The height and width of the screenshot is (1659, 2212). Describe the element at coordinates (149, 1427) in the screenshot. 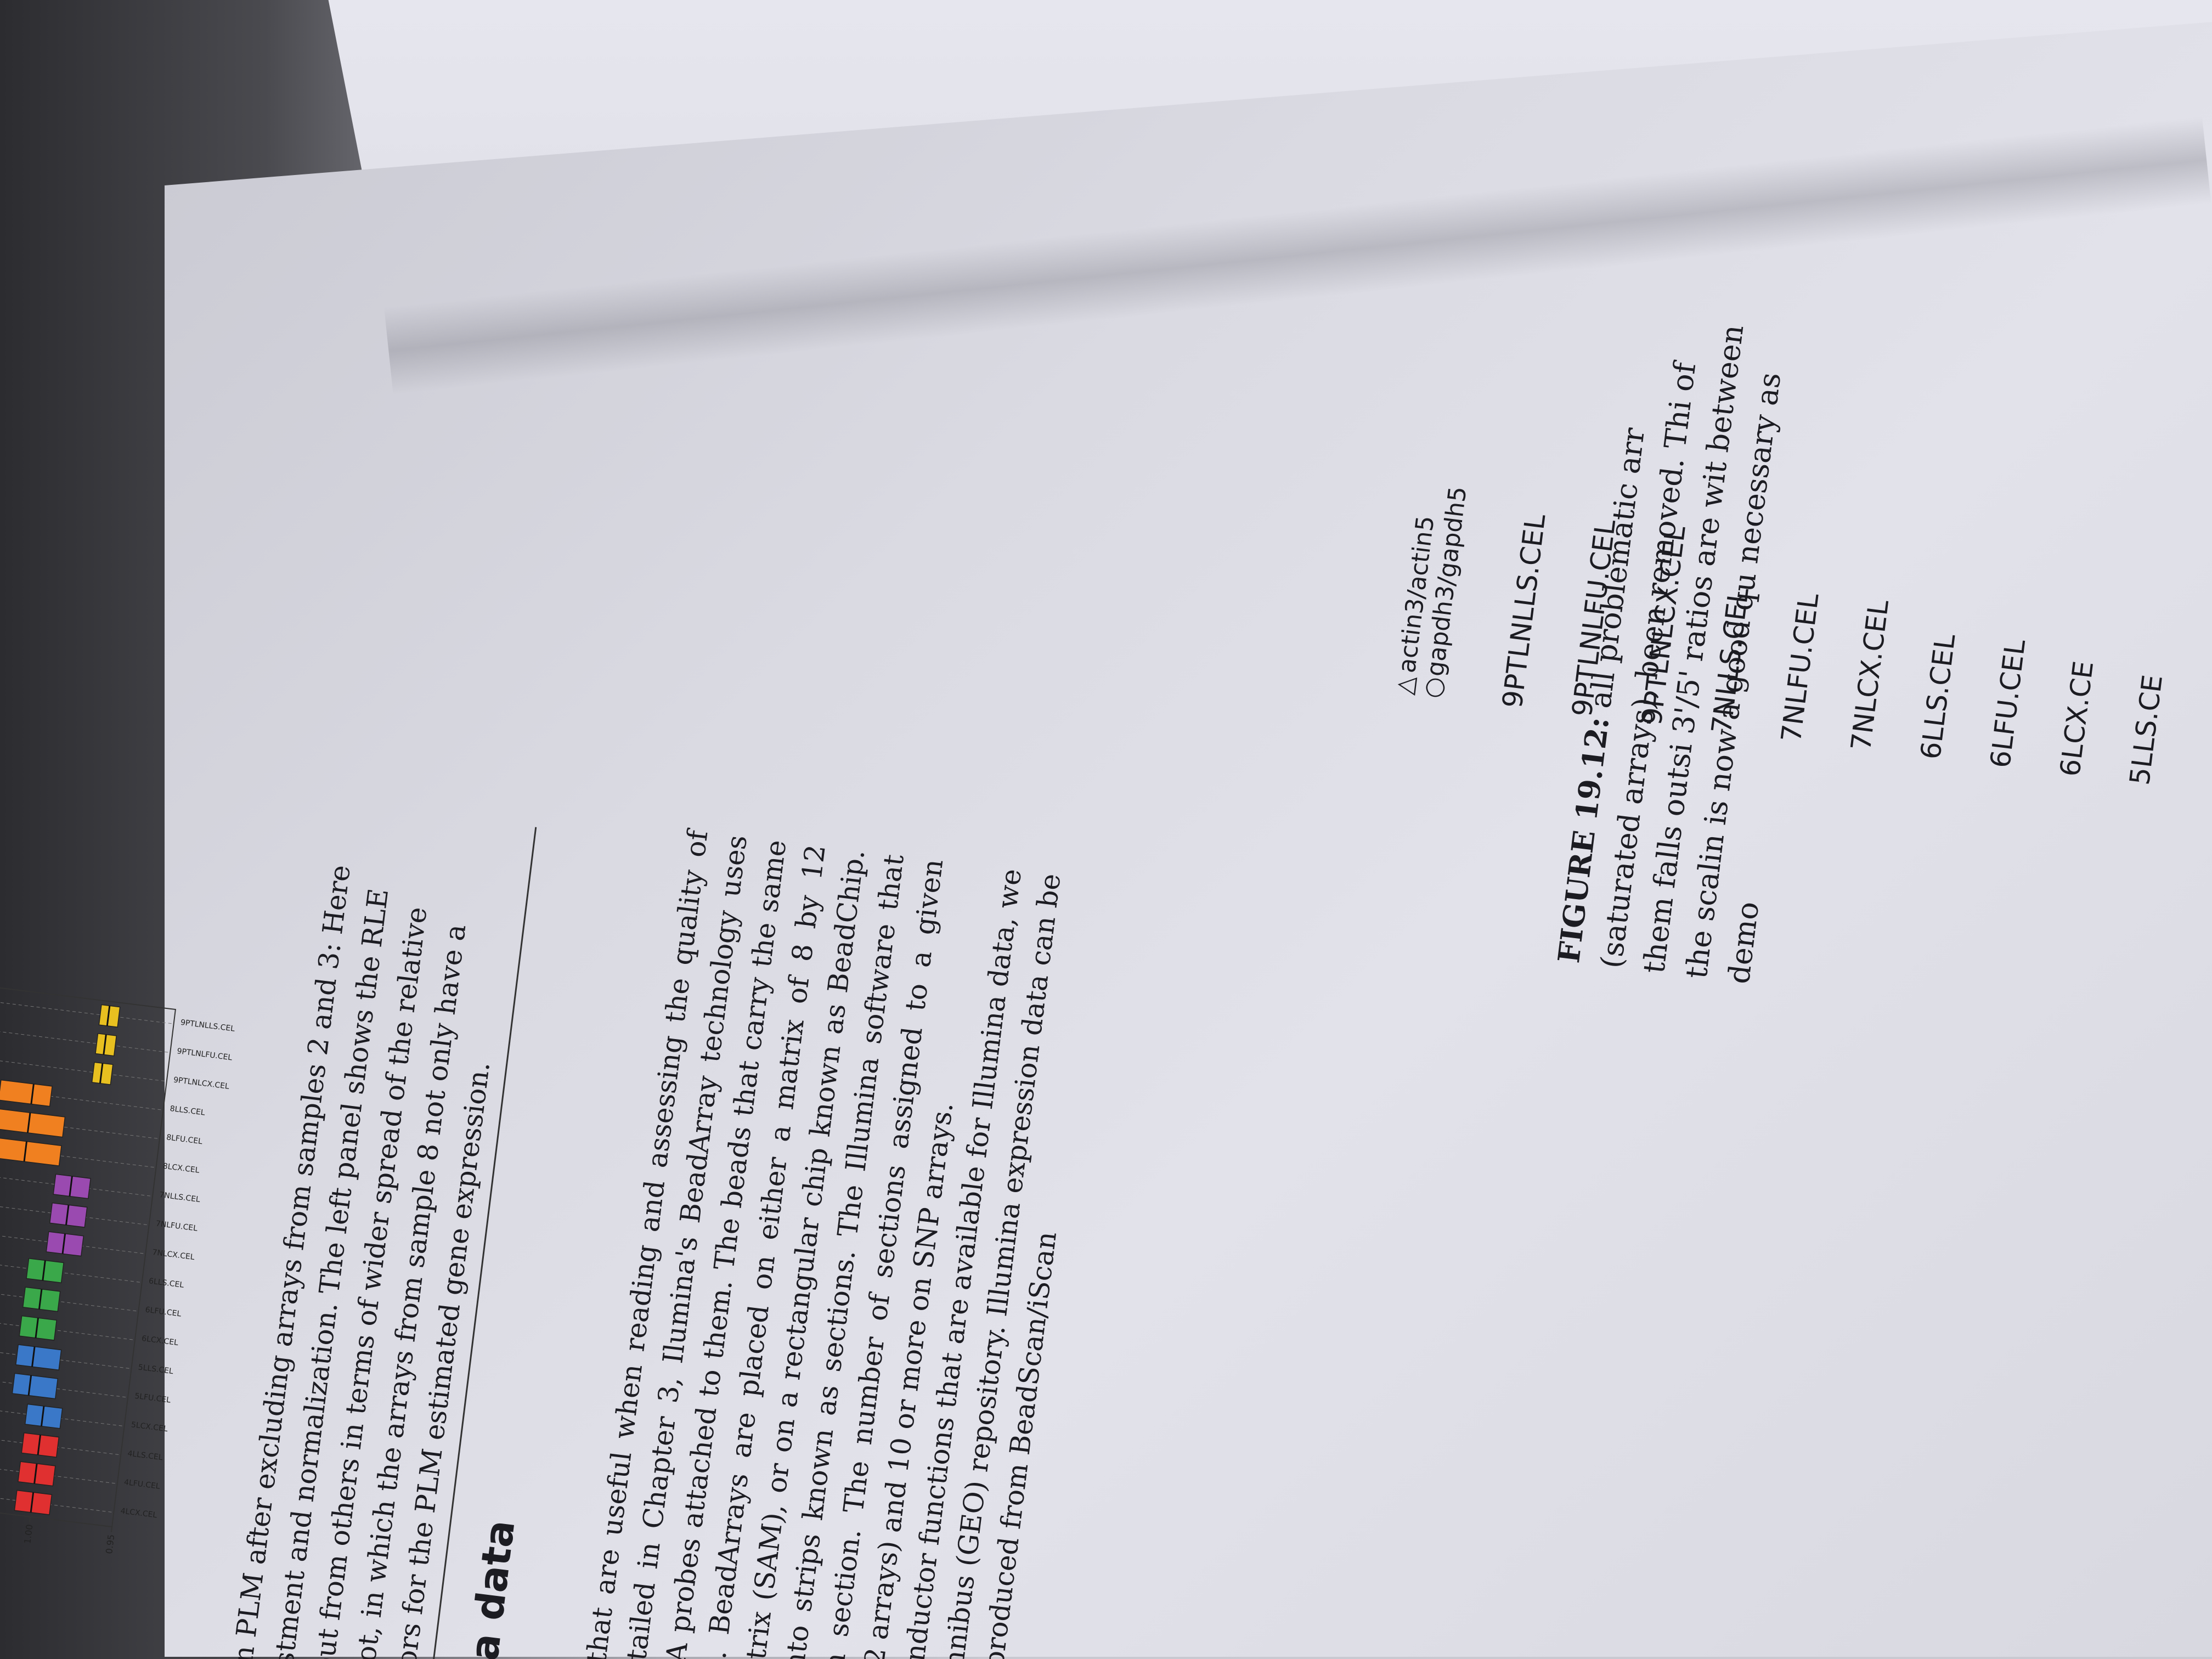

I see `category-label: 5LCX.CEL` at that location.